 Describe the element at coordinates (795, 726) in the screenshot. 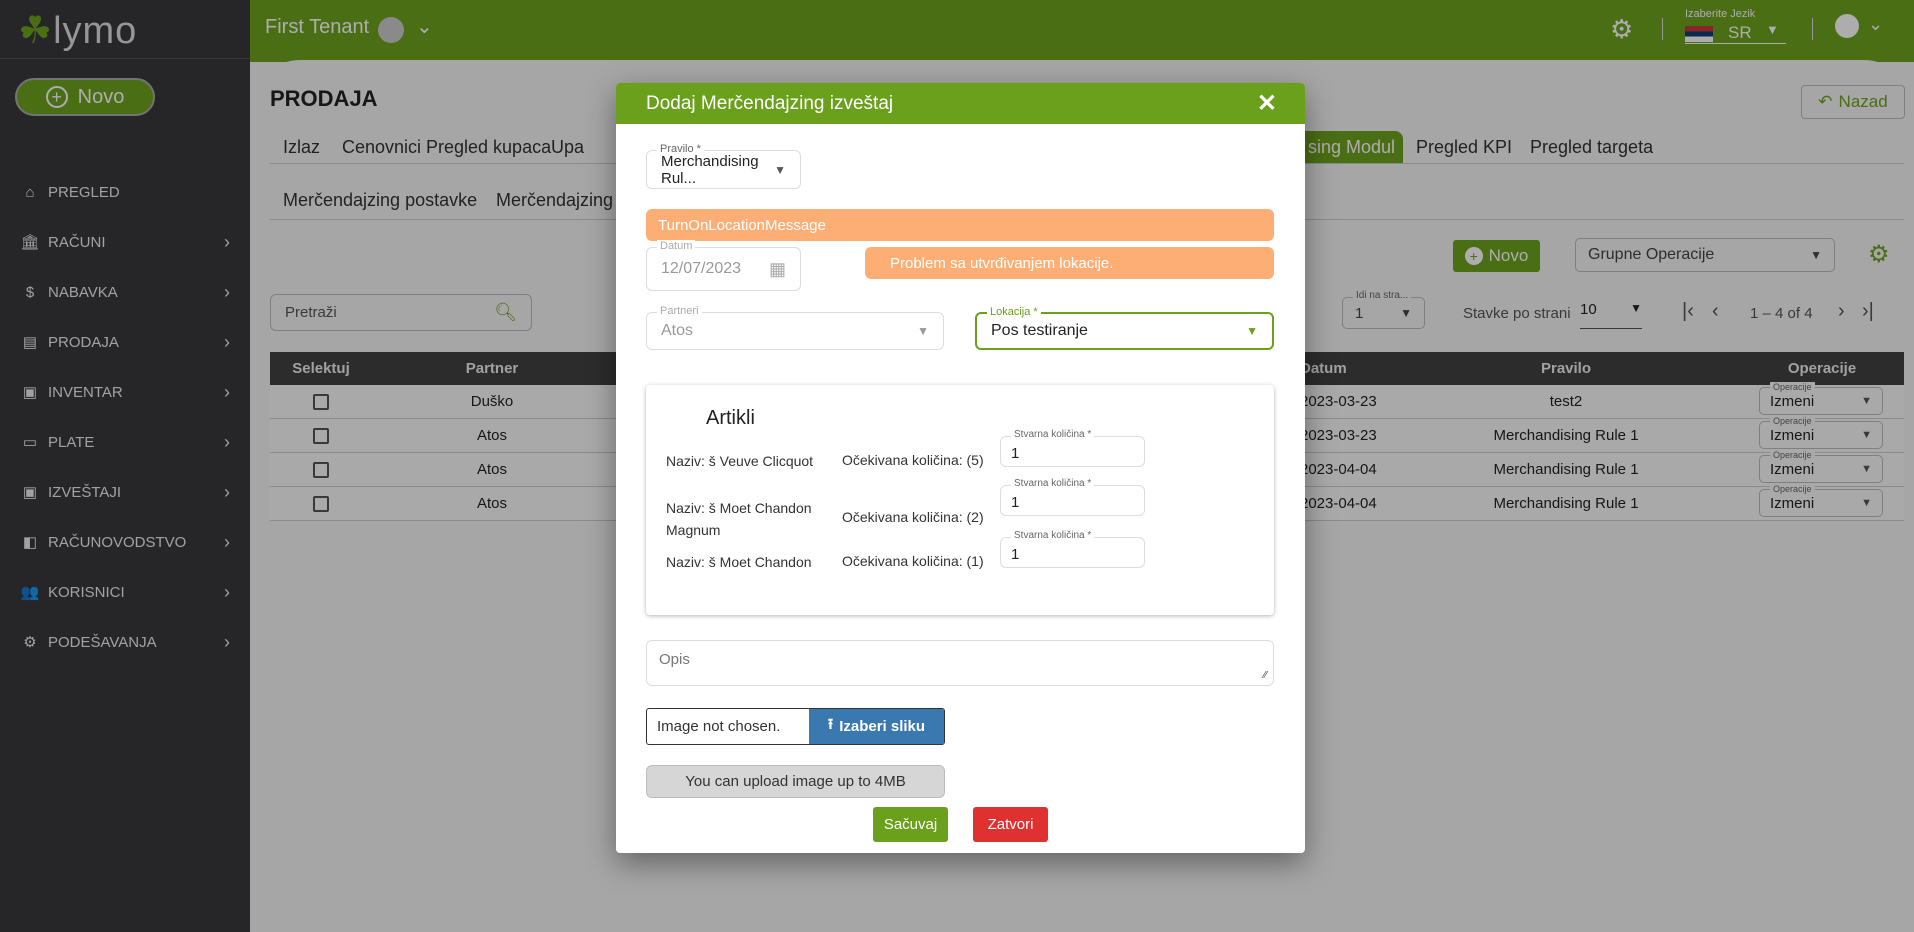

I see `image-file-input: Image not chosen. ⭱ Izaberi sliku` at that location.